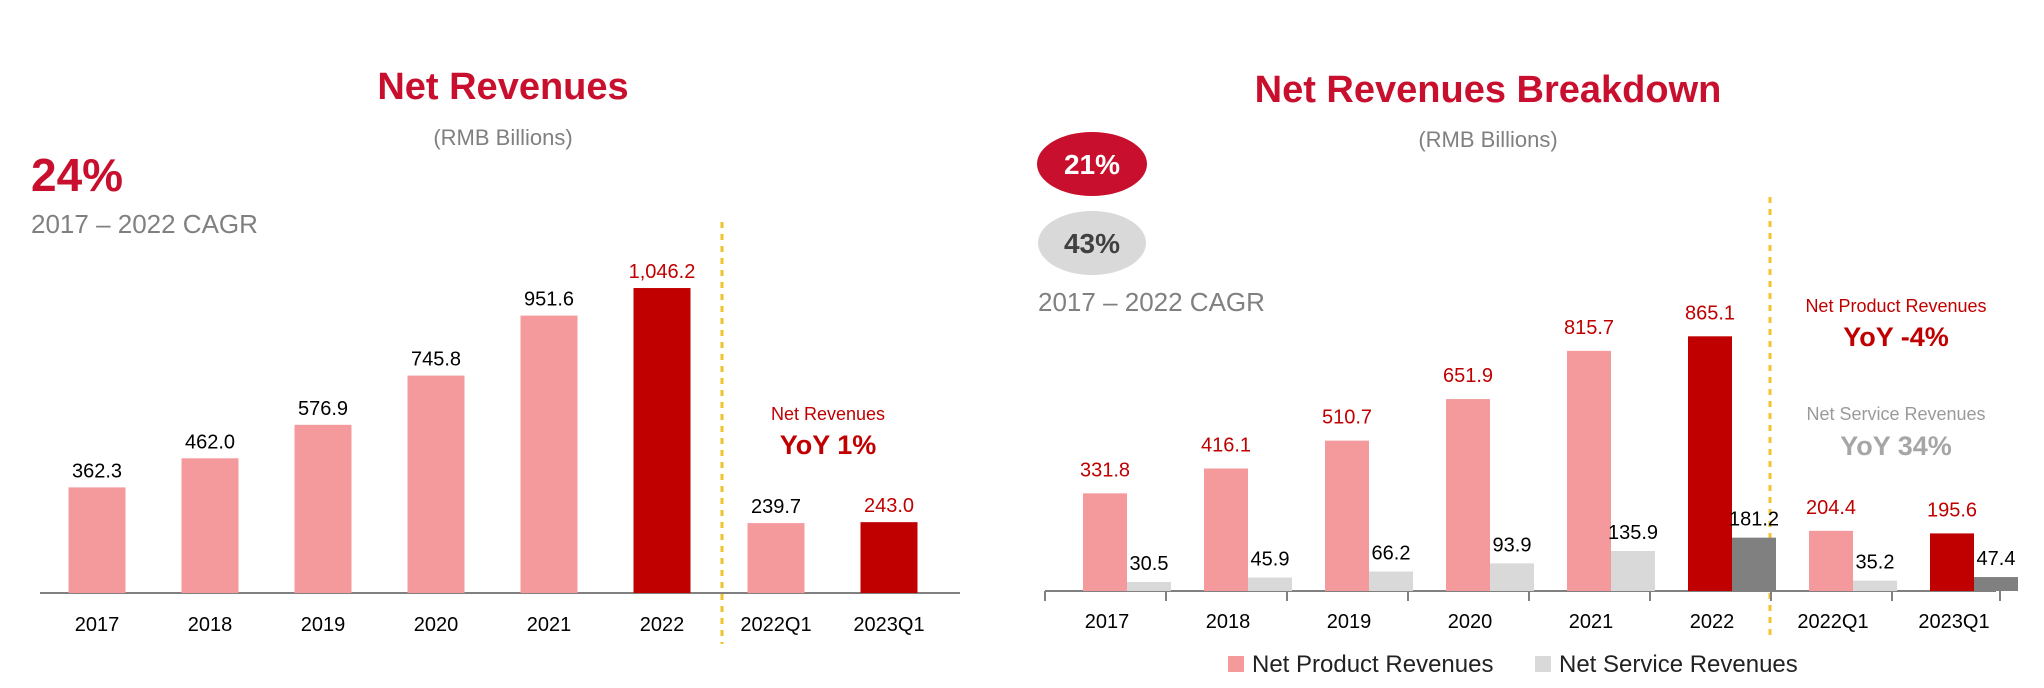  Describe the element at coordinates (144, 224) in the screenshot. I see `left-cagr-label: 2017 – 2022 CAGR` at that location.